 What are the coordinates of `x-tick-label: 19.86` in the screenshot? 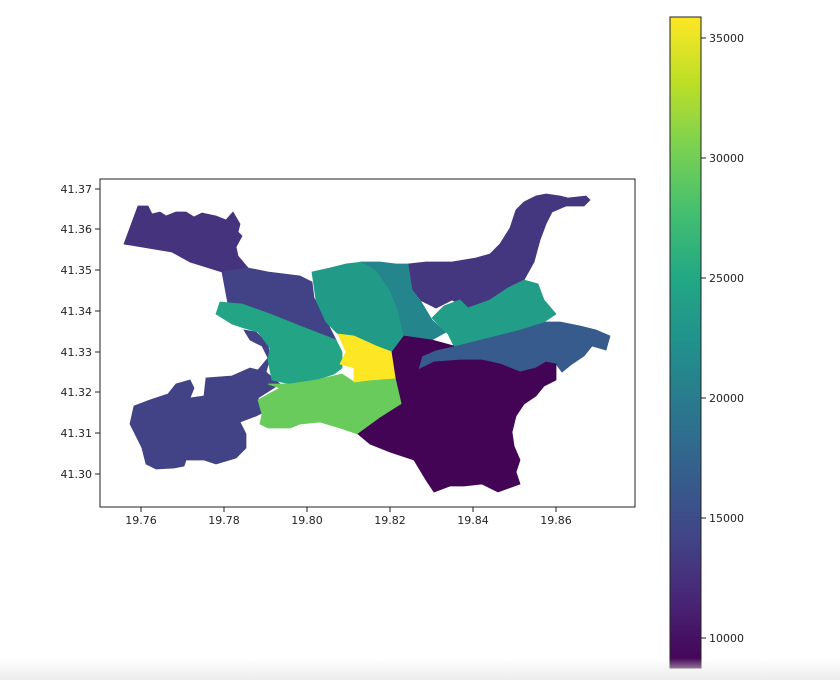 It's located at (556, 520).